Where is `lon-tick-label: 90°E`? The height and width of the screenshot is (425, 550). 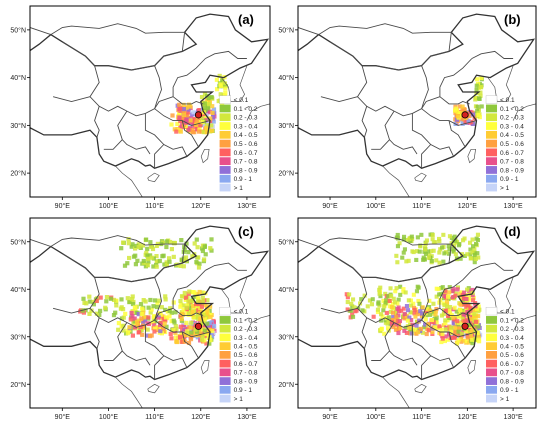 lon-tick-label: 90°E is located at coordinates (63, 206).